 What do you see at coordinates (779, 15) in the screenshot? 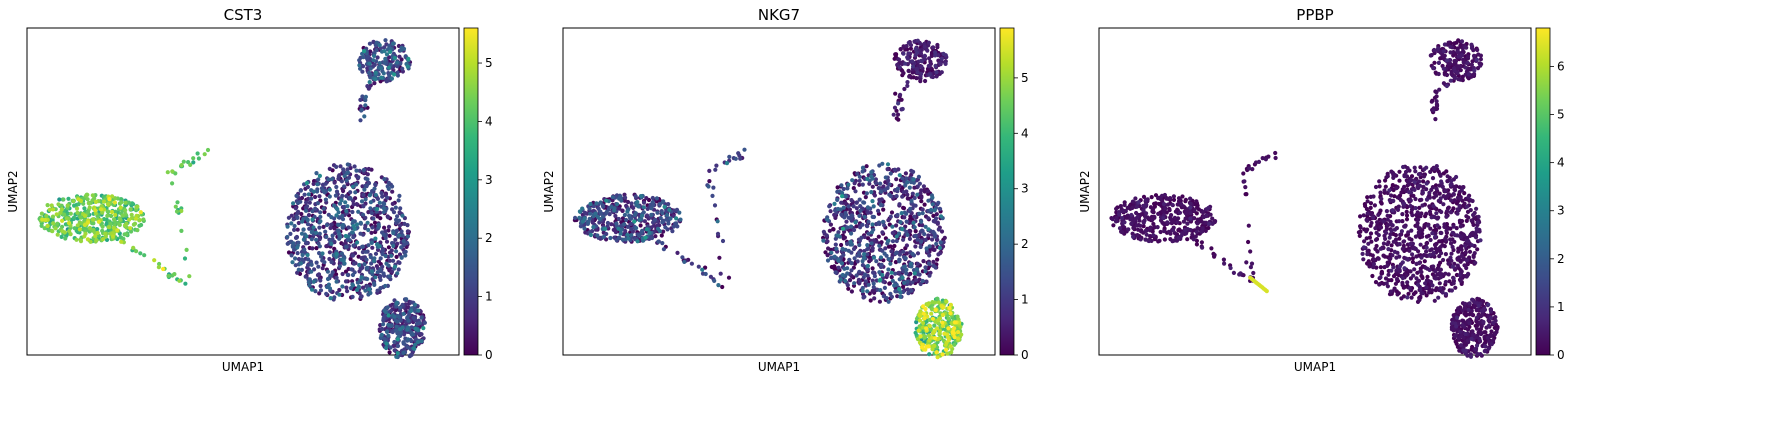
I see `chart-title: NKG7` at bounding box center [779, 15].